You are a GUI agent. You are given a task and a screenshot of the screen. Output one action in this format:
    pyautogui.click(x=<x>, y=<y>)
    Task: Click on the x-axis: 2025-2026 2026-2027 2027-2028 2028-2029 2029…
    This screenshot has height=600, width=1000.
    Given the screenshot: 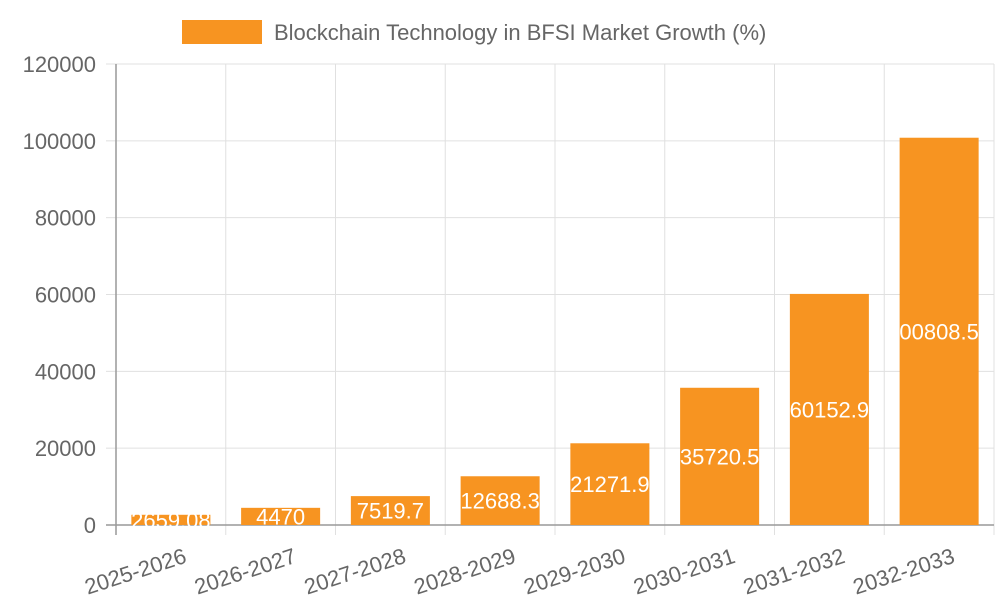 What is the action you would take?
    pyautogui.click(x=520, y=571)
    